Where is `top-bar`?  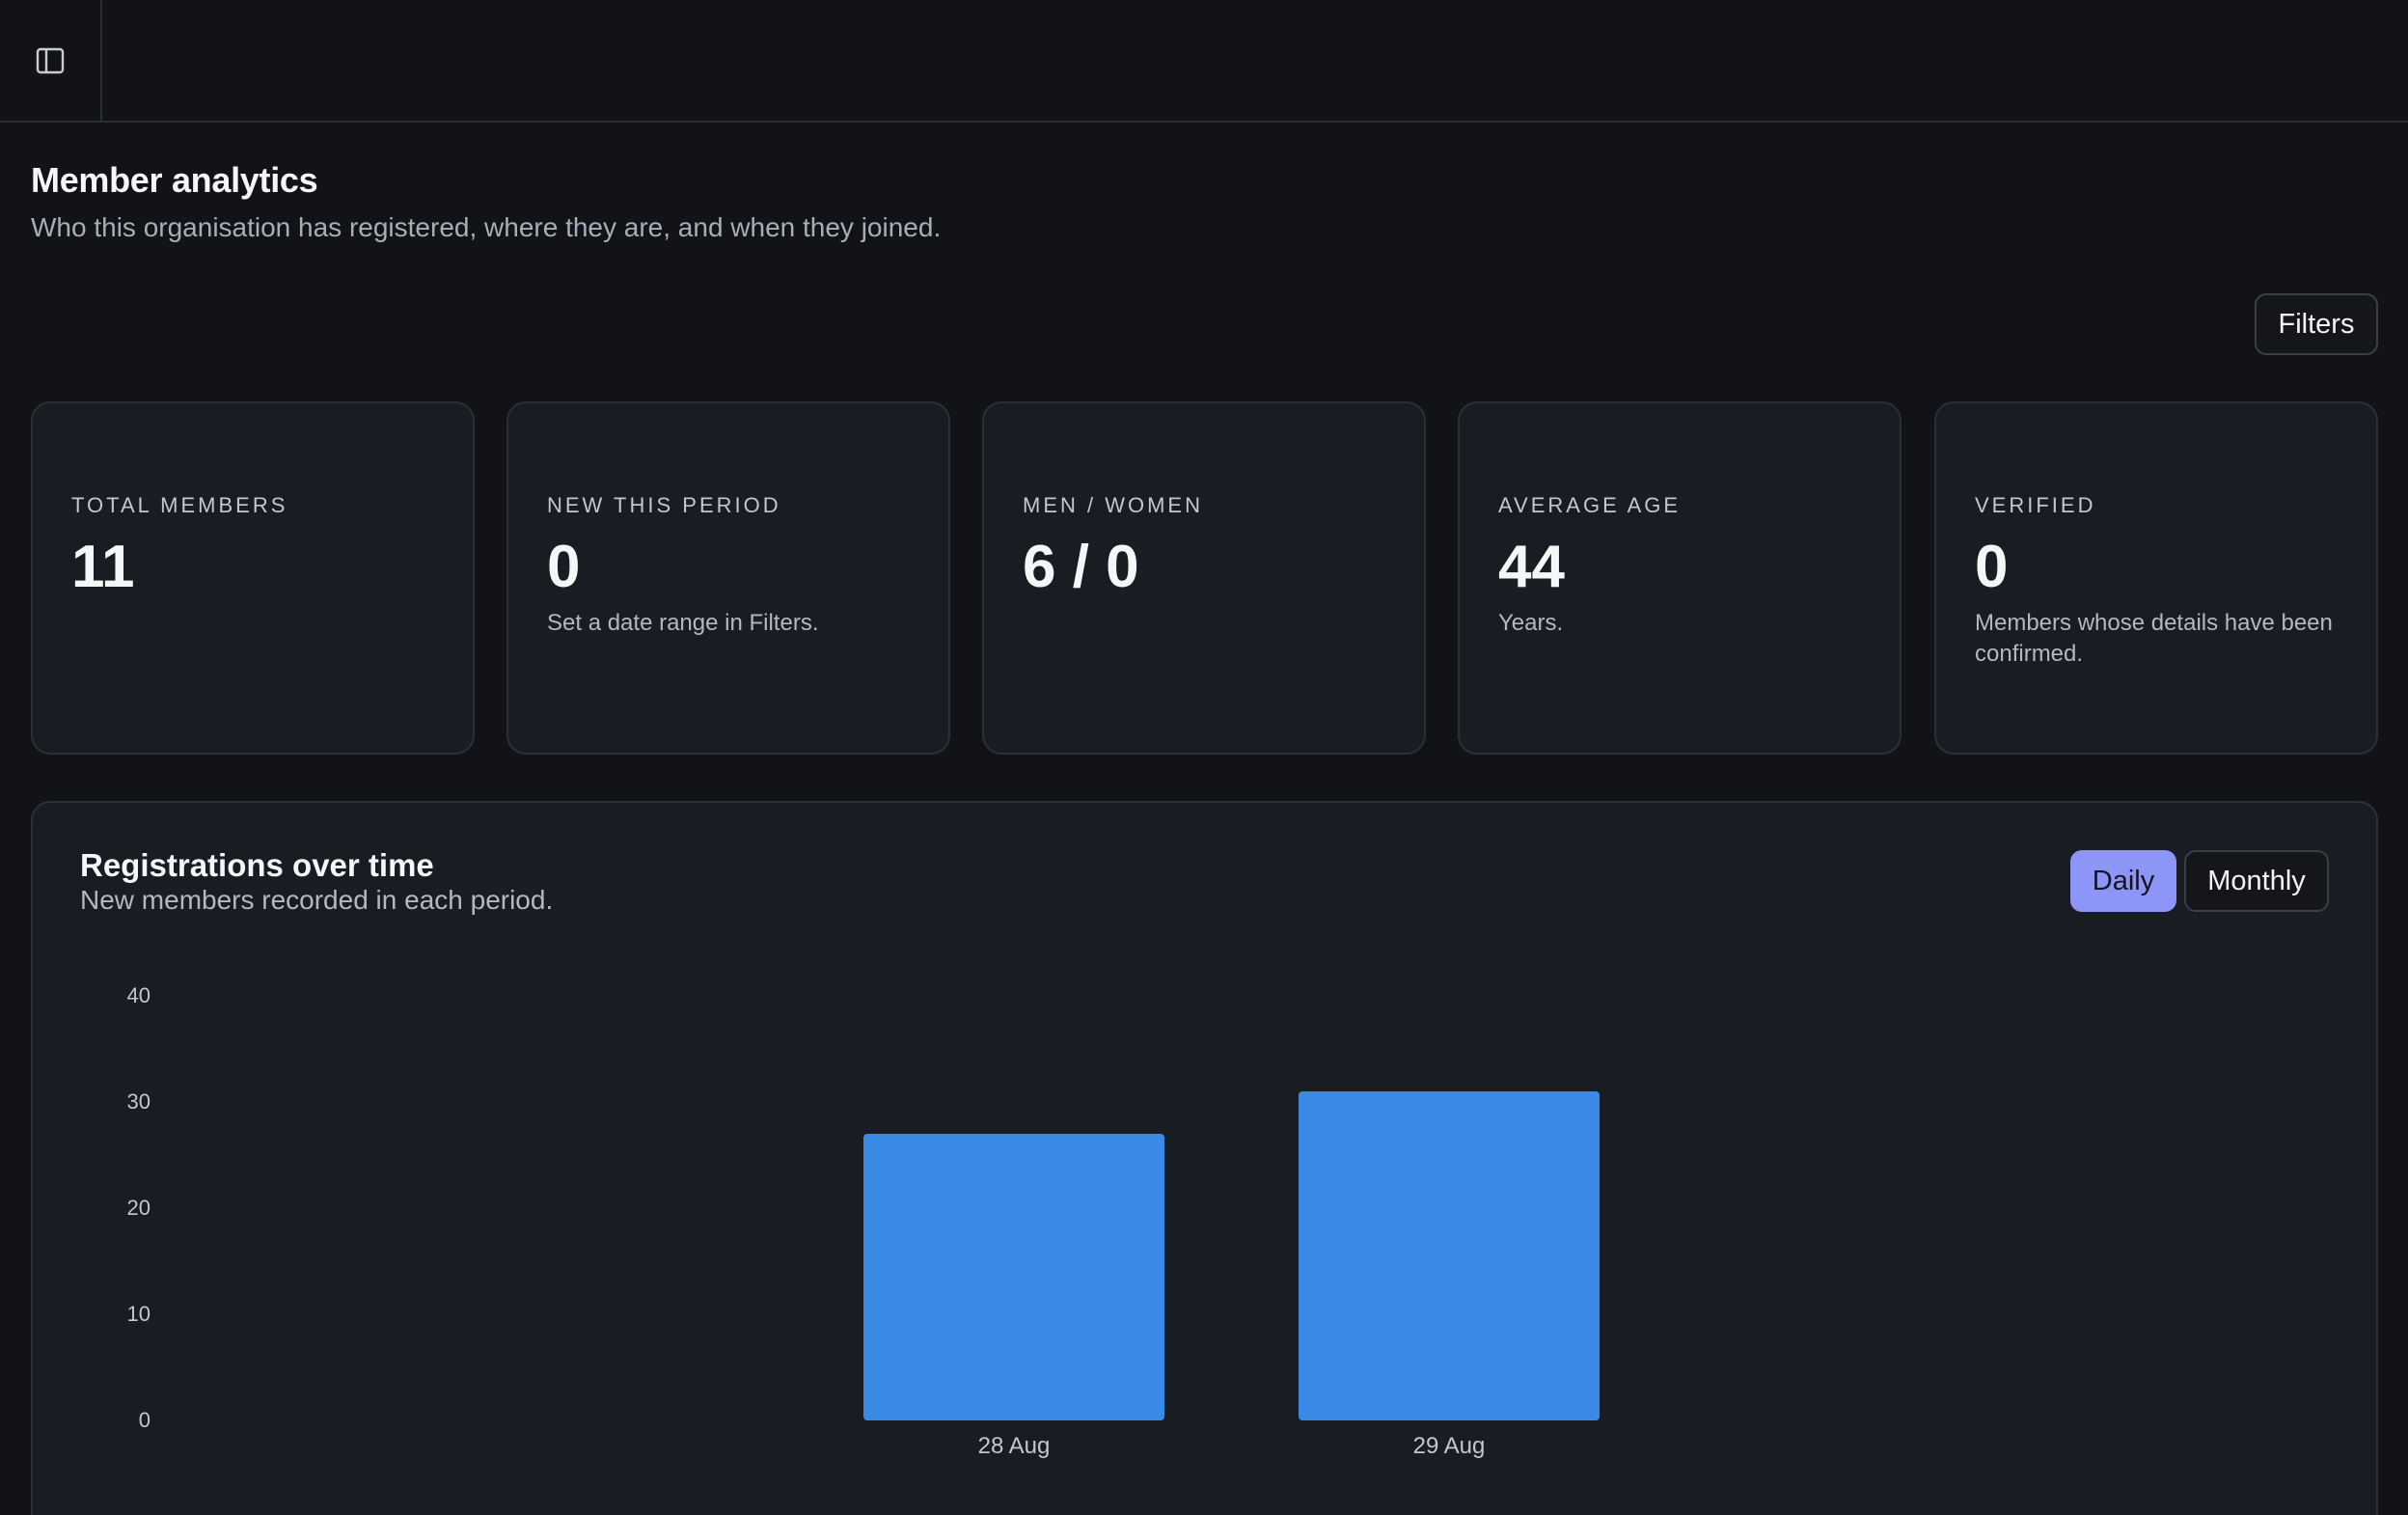 top-bar is located at coordinates (1204, 62).